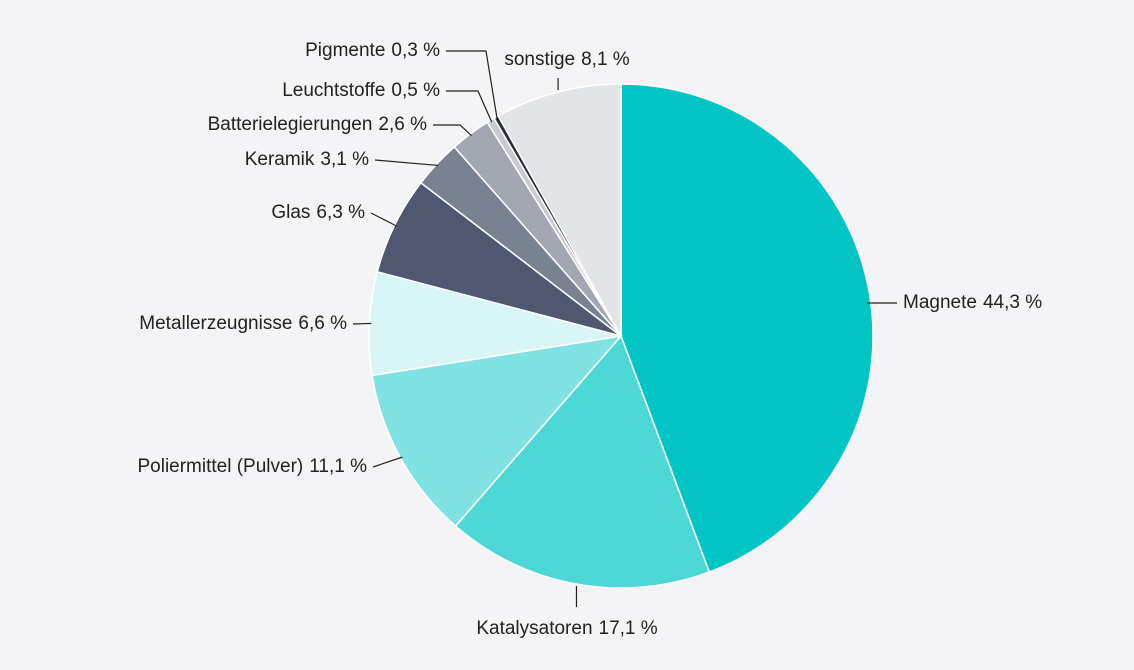  What do you see at coordinates (344, 159) in the screenshot?
I see `value-label: 3,1 %` at bounding box center [344, 159].